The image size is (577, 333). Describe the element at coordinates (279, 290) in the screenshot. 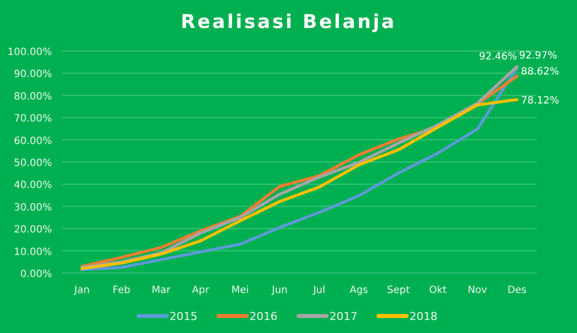

I see `x-tick-label: Jun` at that location.